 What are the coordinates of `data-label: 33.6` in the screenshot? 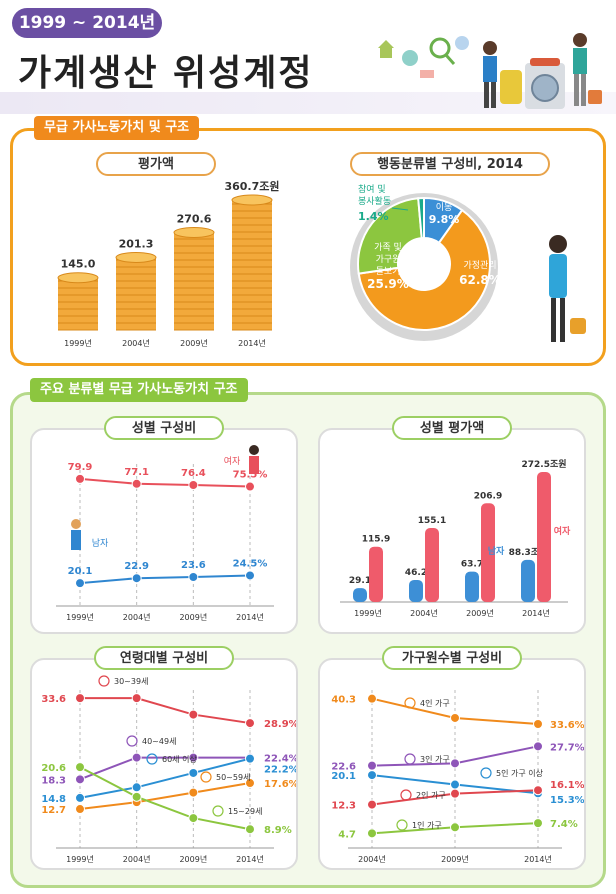 It's located at (53, 699).